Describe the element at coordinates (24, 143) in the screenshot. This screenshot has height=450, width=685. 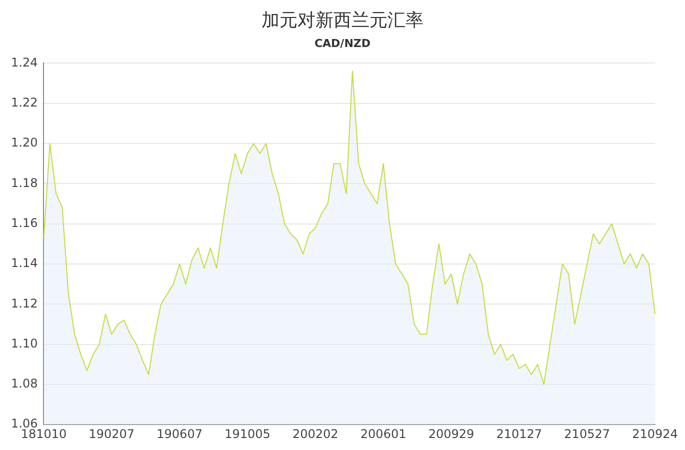
I see `y-tick-label: 1.20` at that location.